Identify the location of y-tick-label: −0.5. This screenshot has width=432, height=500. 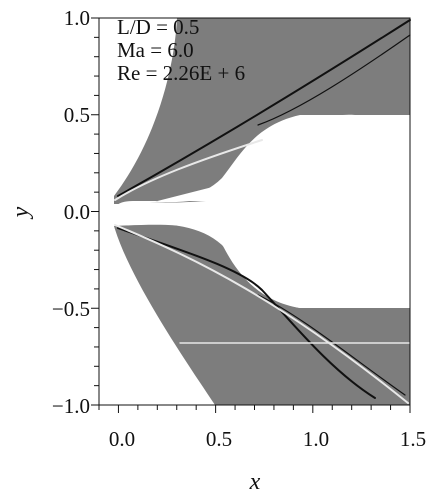
(71, 309).